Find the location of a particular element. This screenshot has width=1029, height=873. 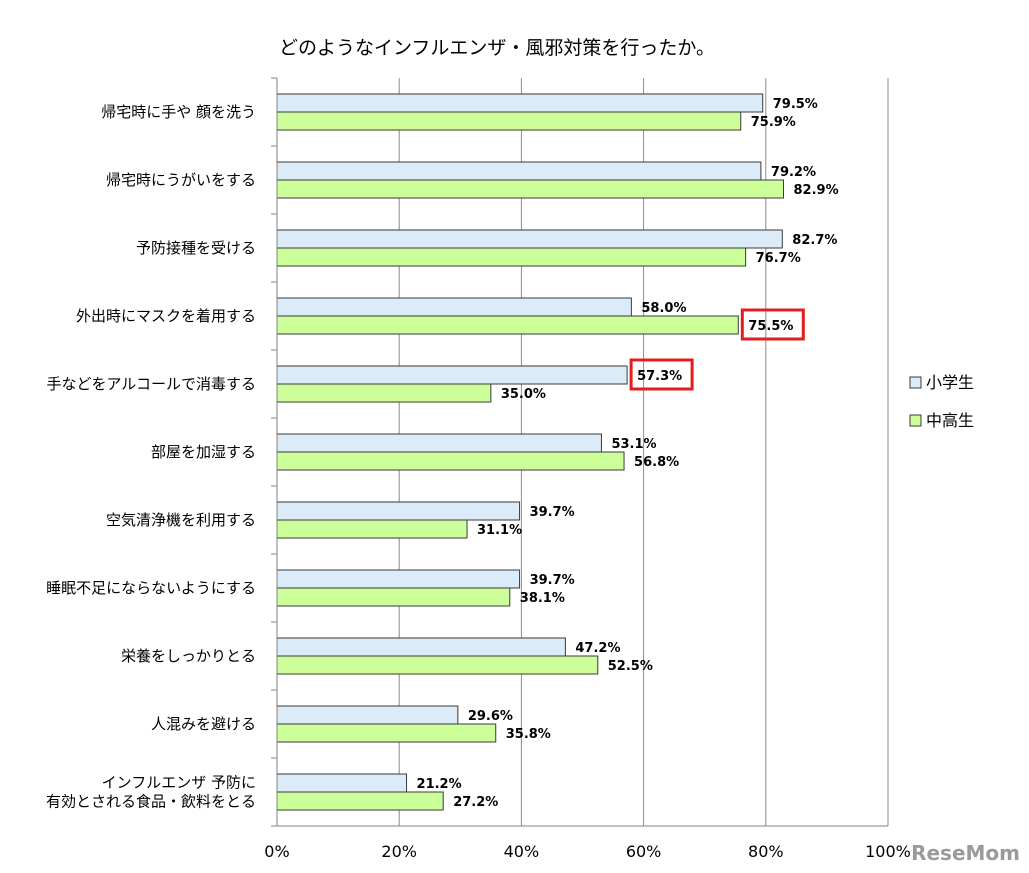

legend-label: 小学生 is located at coordinates (950, 382).